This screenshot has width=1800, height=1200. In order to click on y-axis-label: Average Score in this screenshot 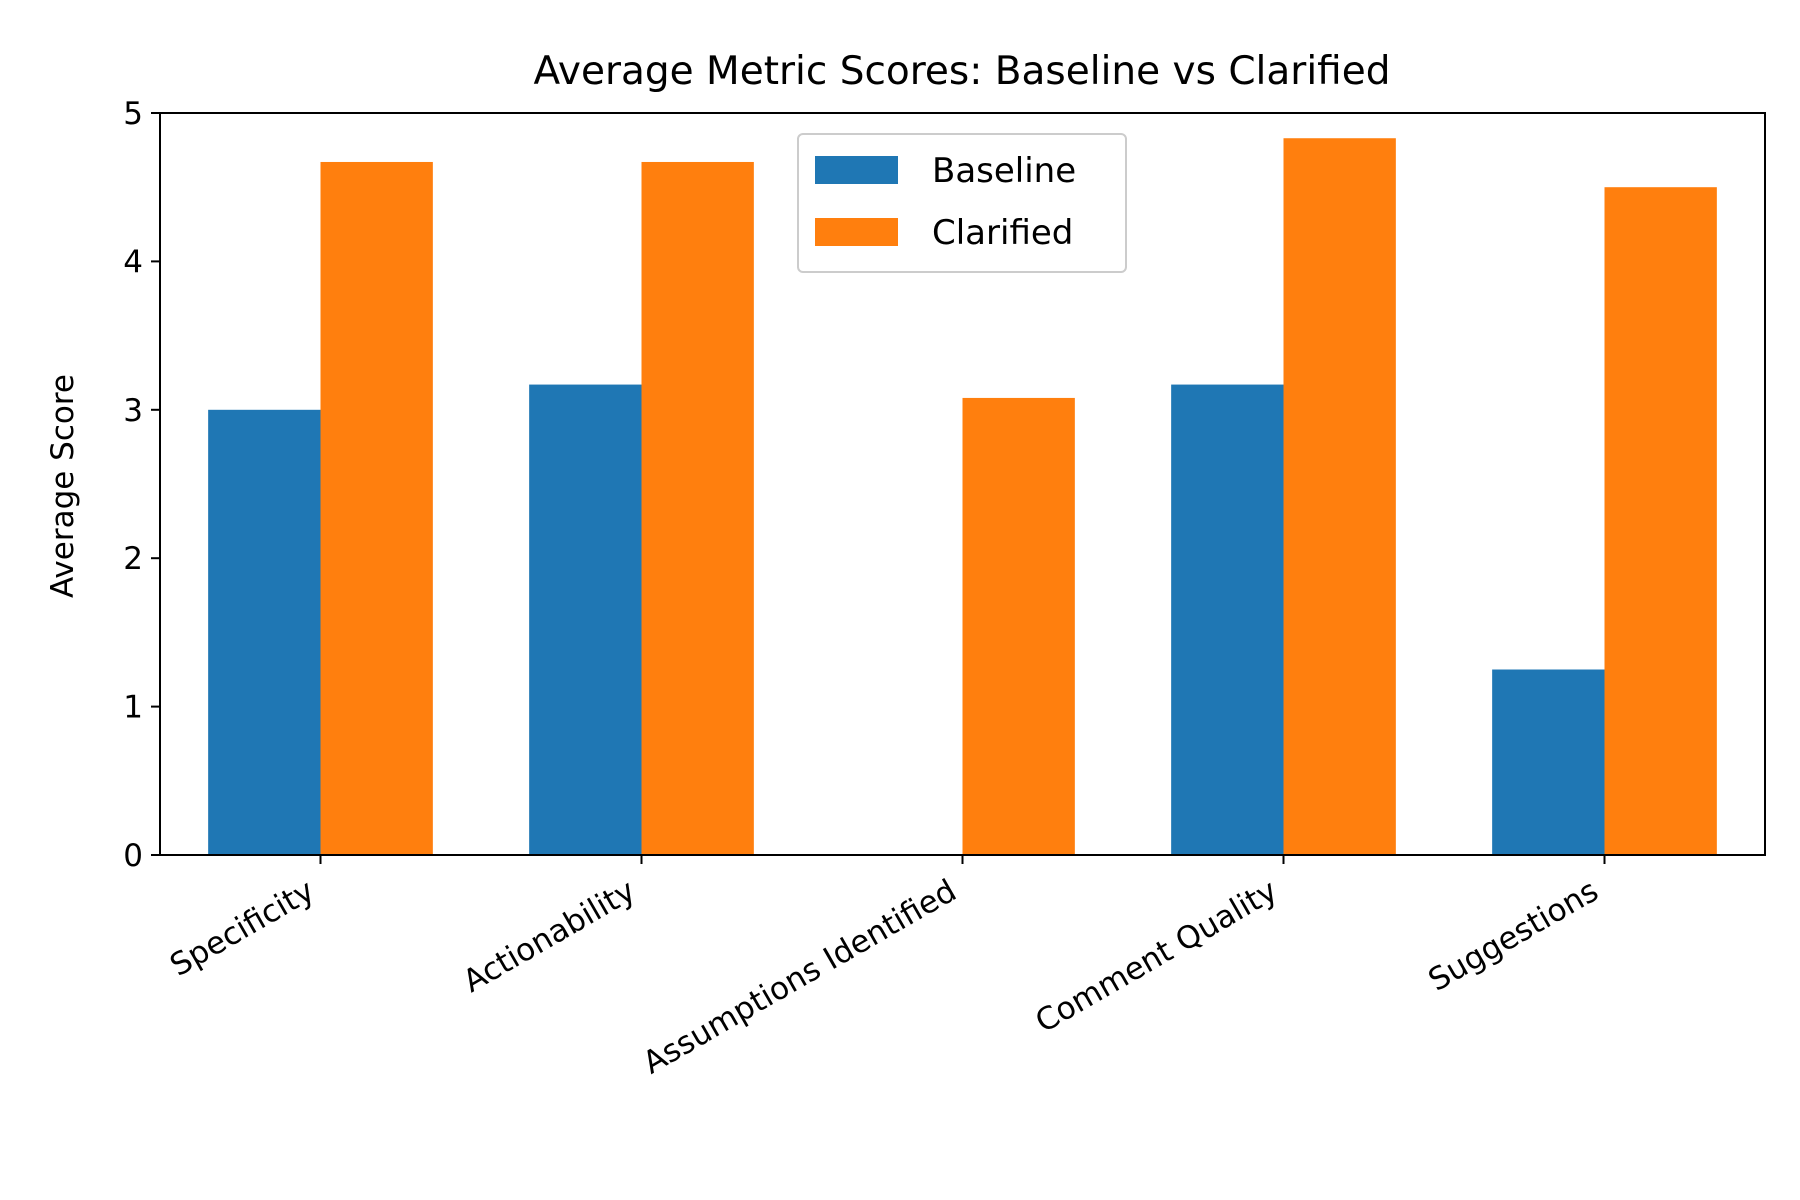, I will do `click(63, 486)`.